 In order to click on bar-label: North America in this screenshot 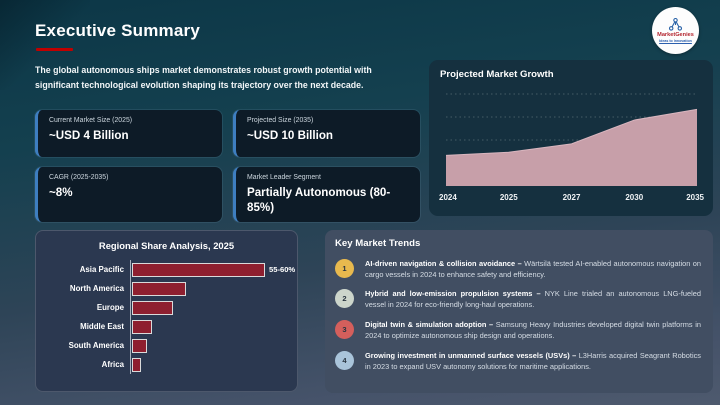, I will do `click(96, 288)`.